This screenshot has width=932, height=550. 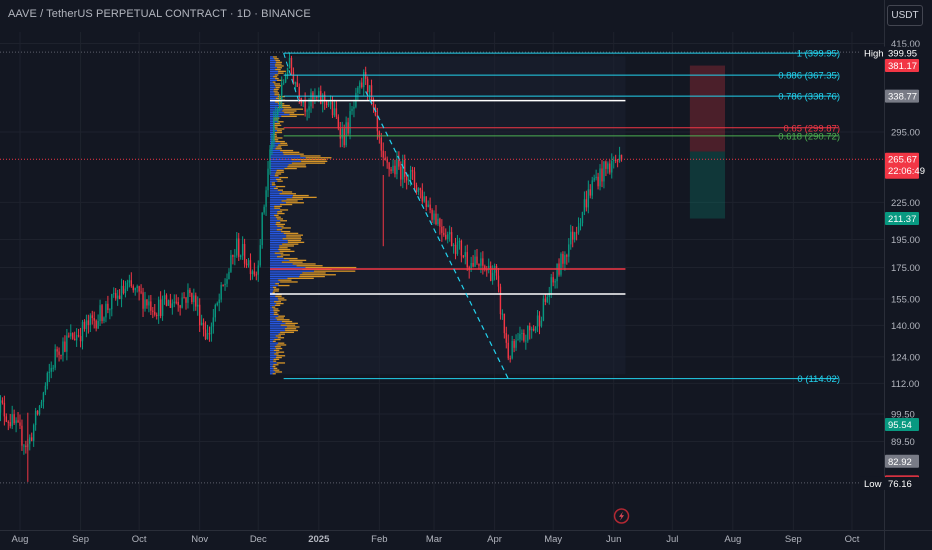 I want to click on price-tag-text: 82.92, so click(x=900, y=462).